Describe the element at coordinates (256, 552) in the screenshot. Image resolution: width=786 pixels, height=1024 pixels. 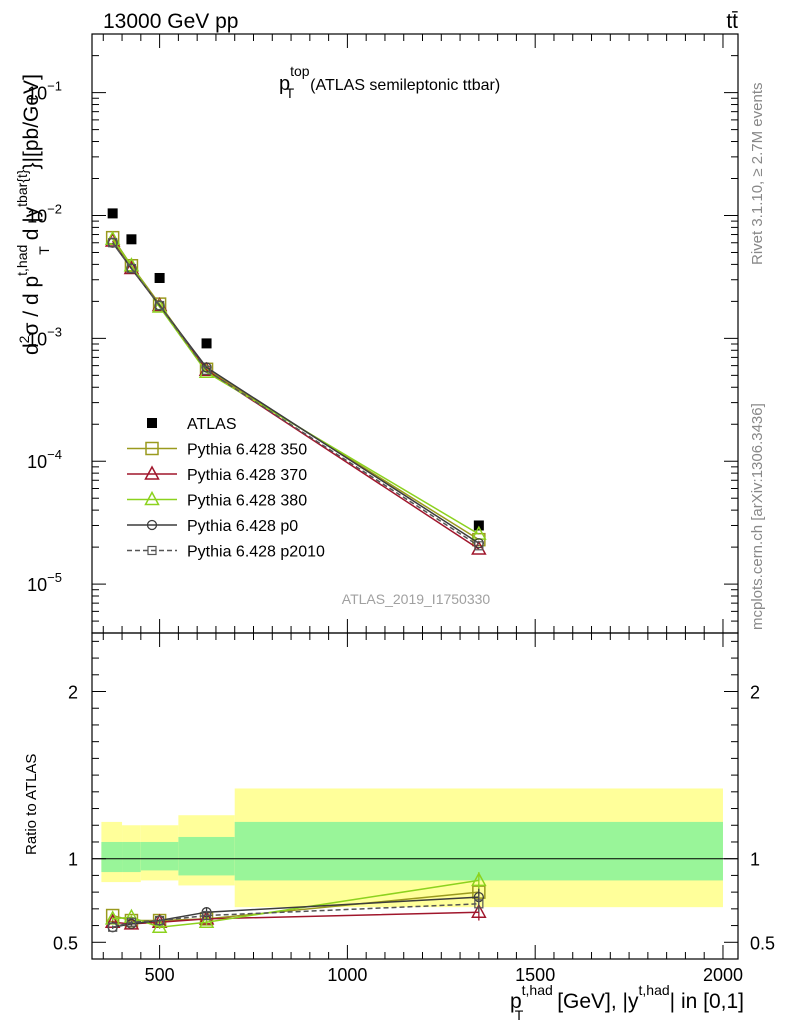
I see `legend-entry-5: Pythia 6.428 p2010` at that location.